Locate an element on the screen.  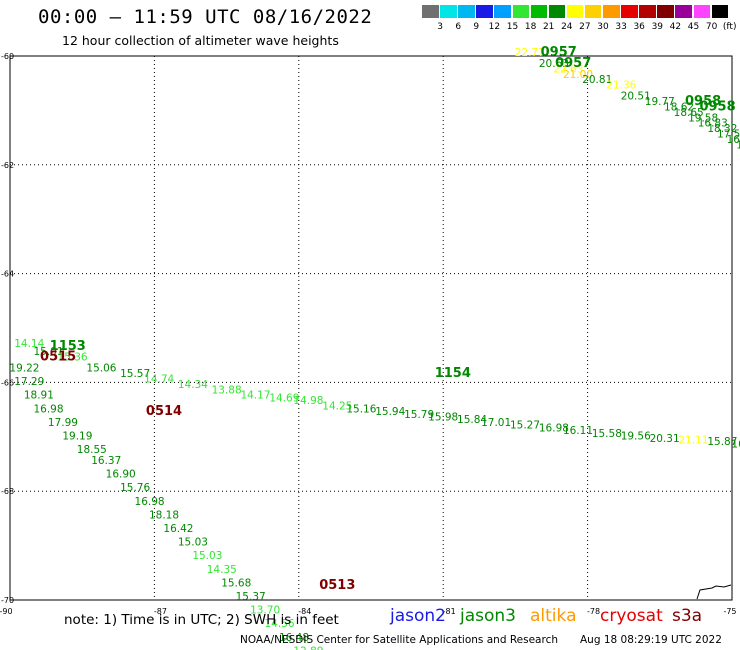
wave-height-label: 18.32 is located at coordinates (722, 129).